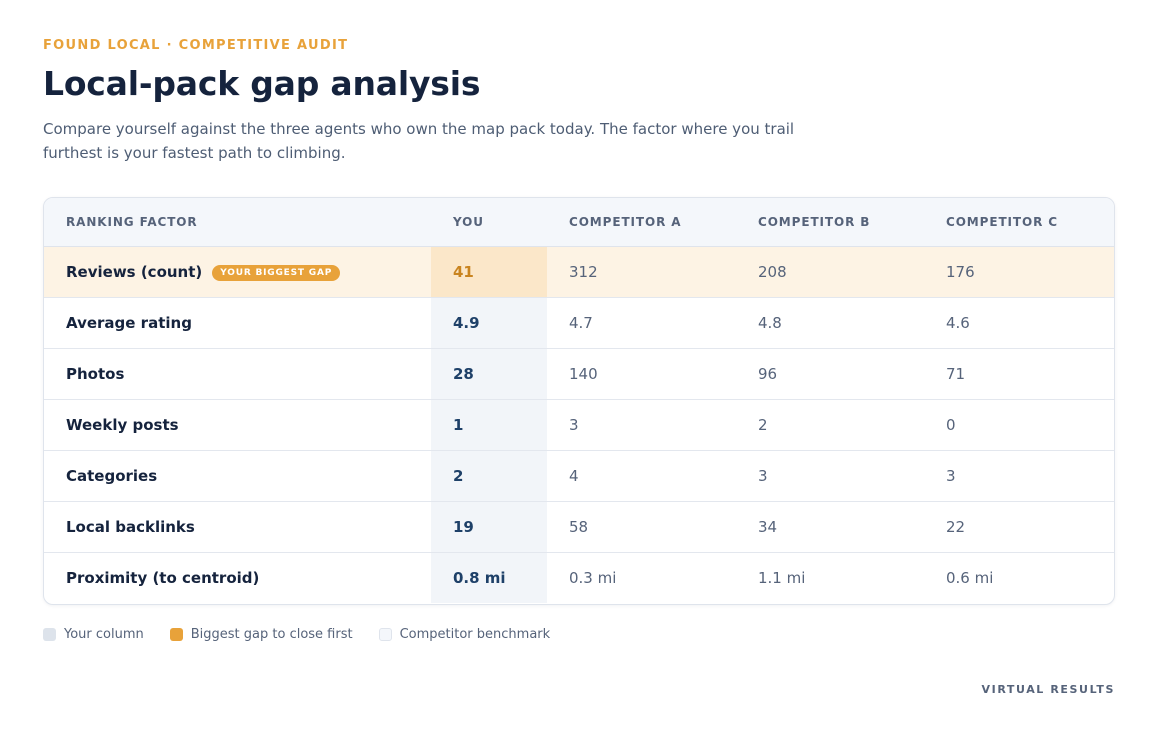 This screenshot has width=1158, height=734. I want to click on legend-item-biggest-gap: Biggest gap to close first, so click(261, 634).